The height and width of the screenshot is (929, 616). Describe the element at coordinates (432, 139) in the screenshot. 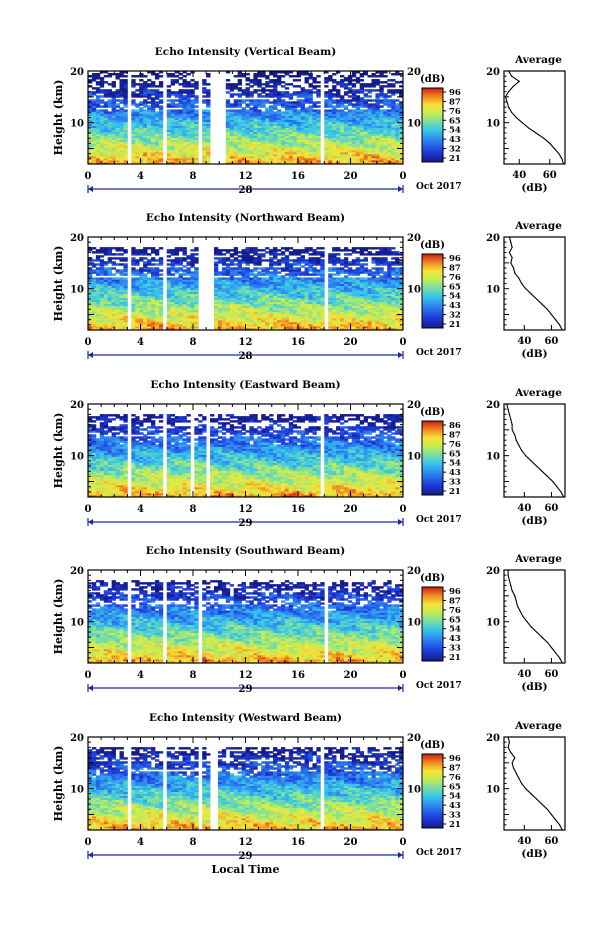

I see `colorbar-swatch` at that location.